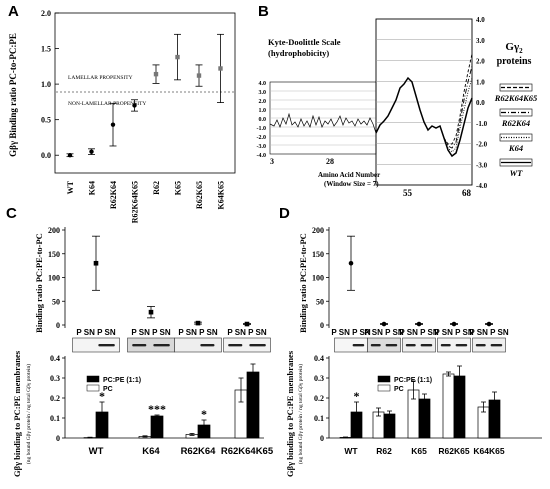 Image resolution: width=550 pixels, height=489 pixels. What do you see at coordinates (298, 53) in the screenshot?
I see `panel-b-title2: (hydrophobicity)` at bounding box center [298, 53].